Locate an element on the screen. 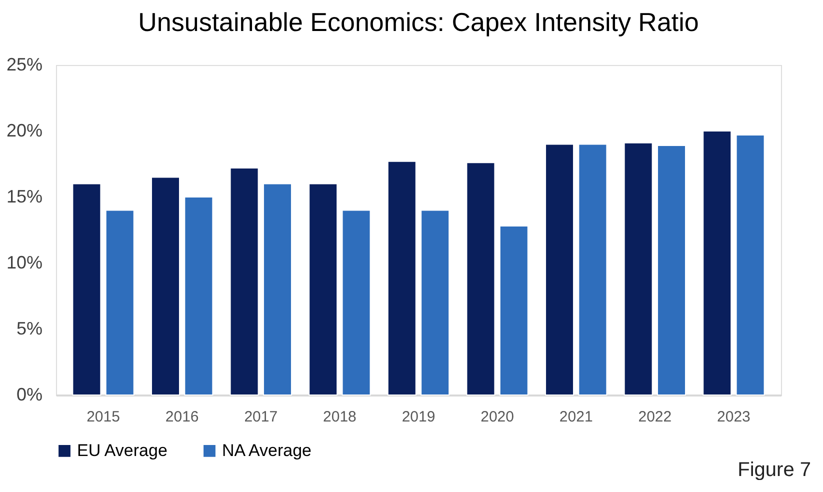  y-tick-label: 5% is located at coordinates (29, 328).